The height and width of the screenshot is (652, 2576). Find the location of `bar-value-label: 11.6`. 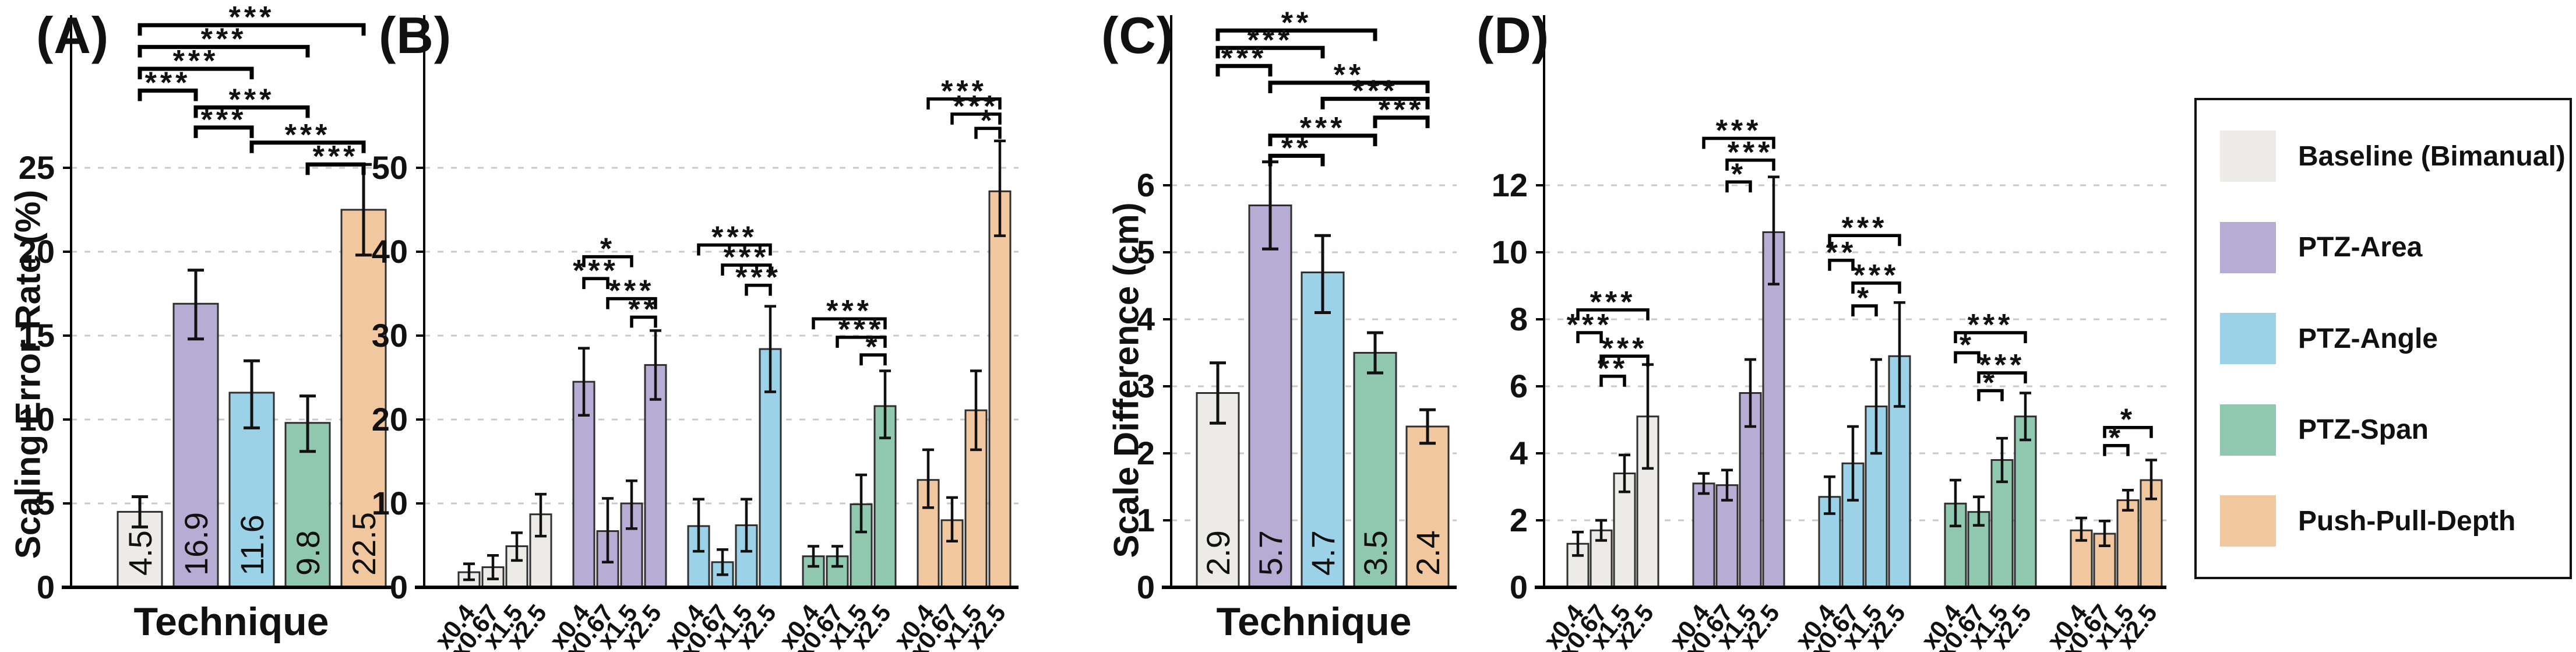

bar-value-label: 11.6 is located at coordinates (252, 545).